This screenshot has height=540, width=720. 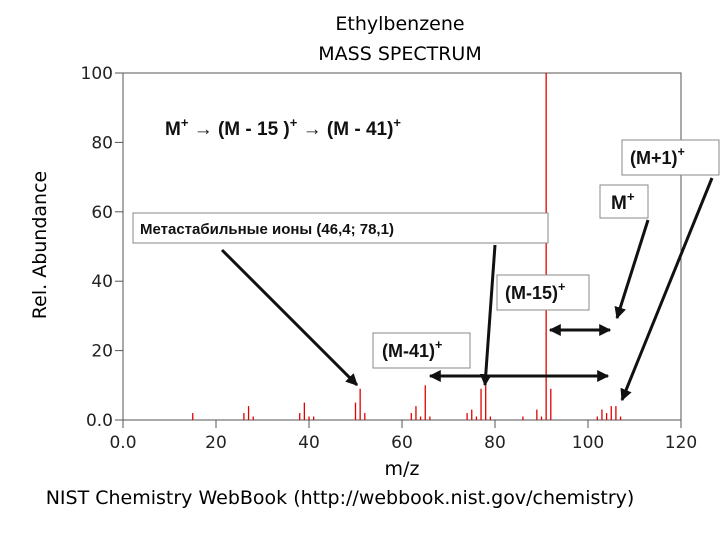 I want to click on x-tick-label: 60, so click(x=402, y=443).